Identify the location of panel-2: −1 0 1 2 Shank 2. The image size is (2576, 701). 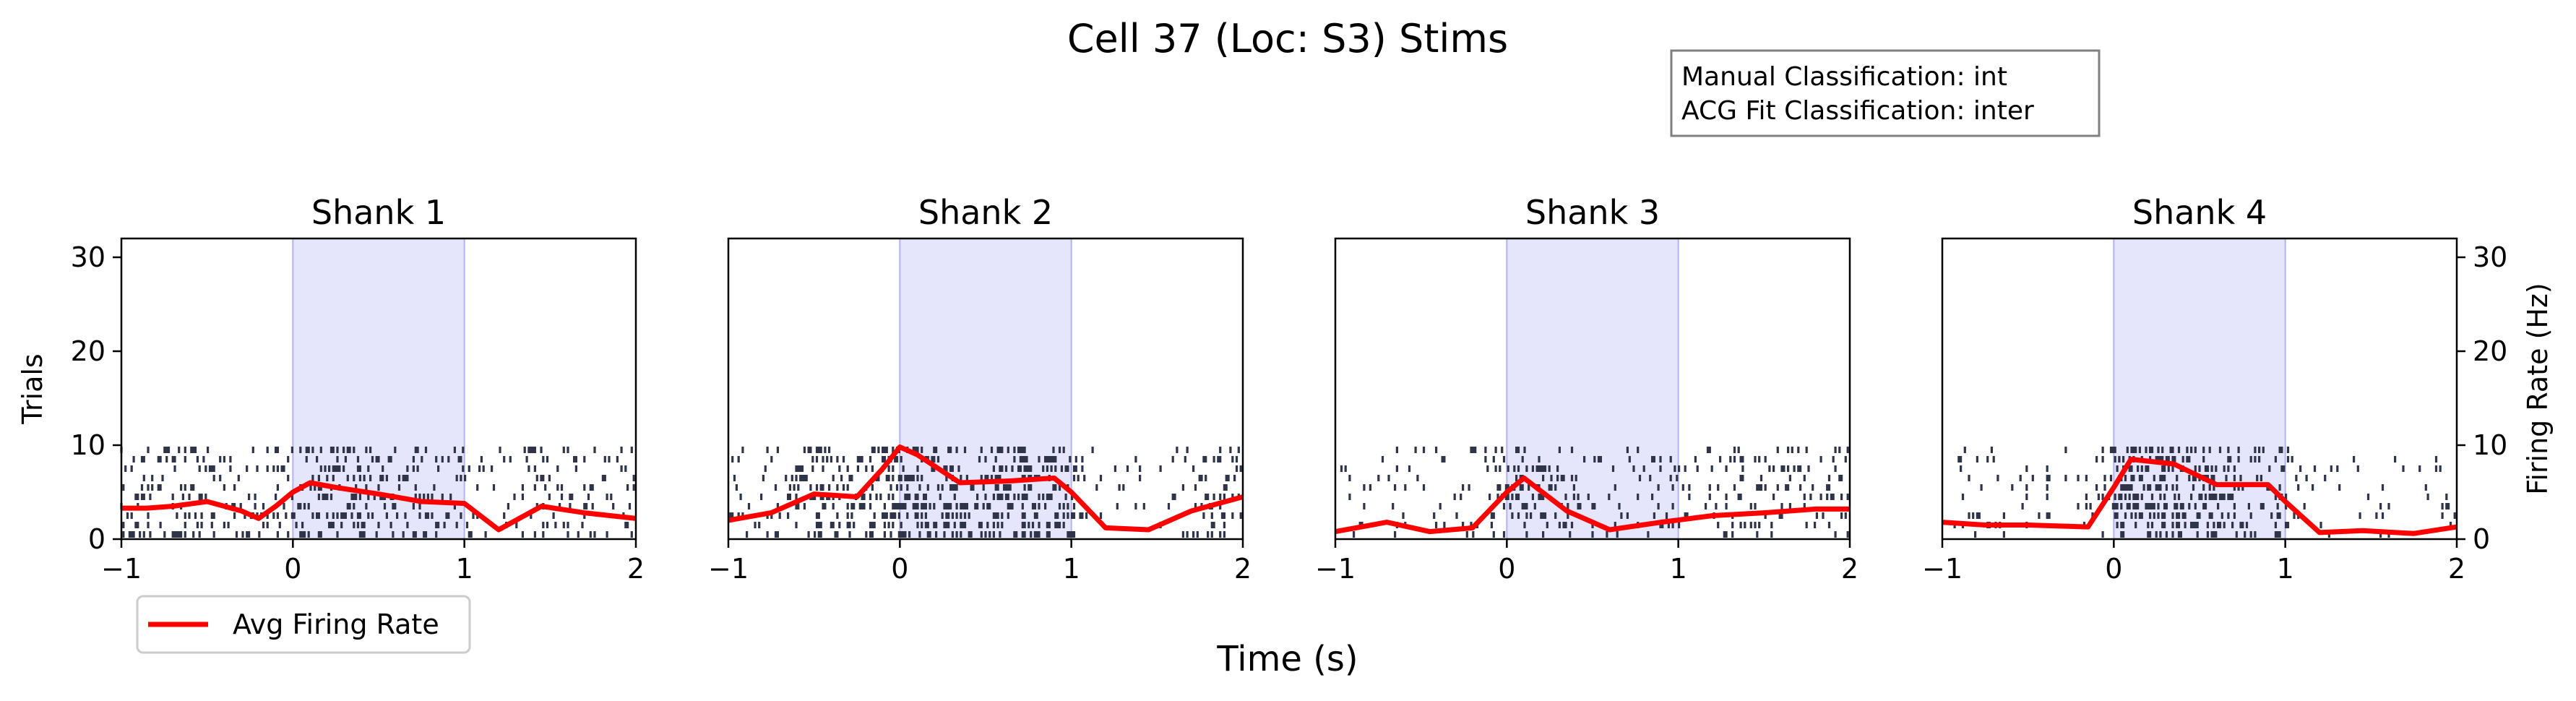
(980, 389).